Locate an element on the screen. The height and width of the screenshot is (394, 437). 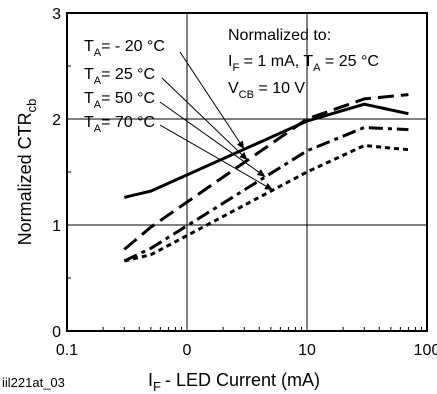
x-tick-label: 10 is located at coordinates (307, 350).